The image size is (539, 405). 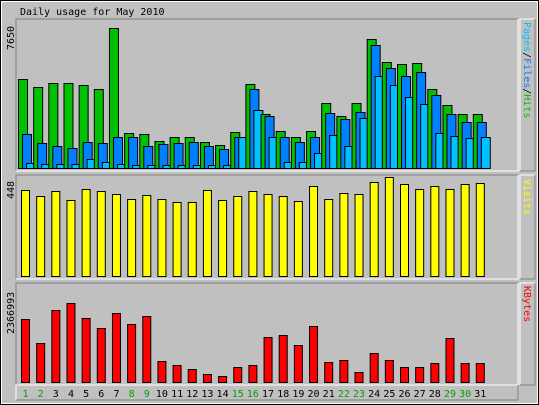 I want to click on legend-box-1-edge-light, so click(x=527, y=94).